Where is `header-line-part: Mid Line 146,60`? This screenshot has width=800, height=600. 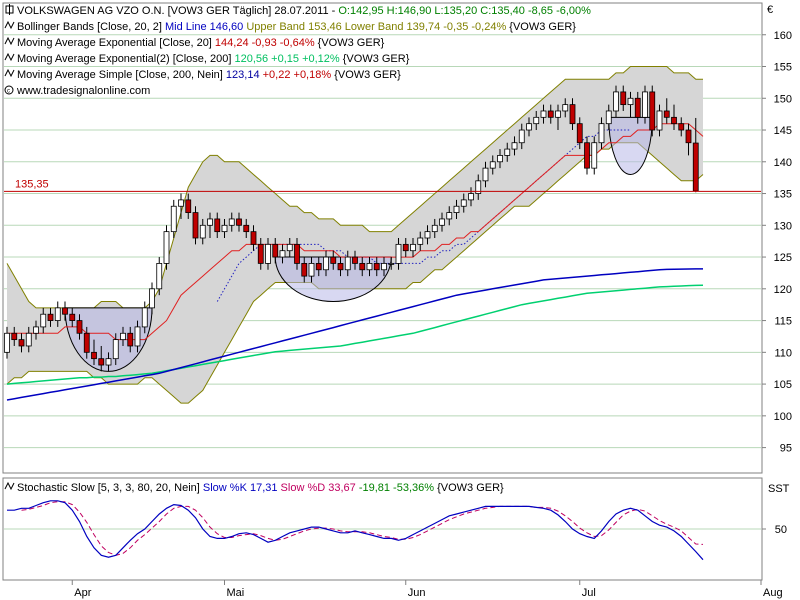 header-line-part: Mid Line 146,60 is located at coordinates (205, 27).